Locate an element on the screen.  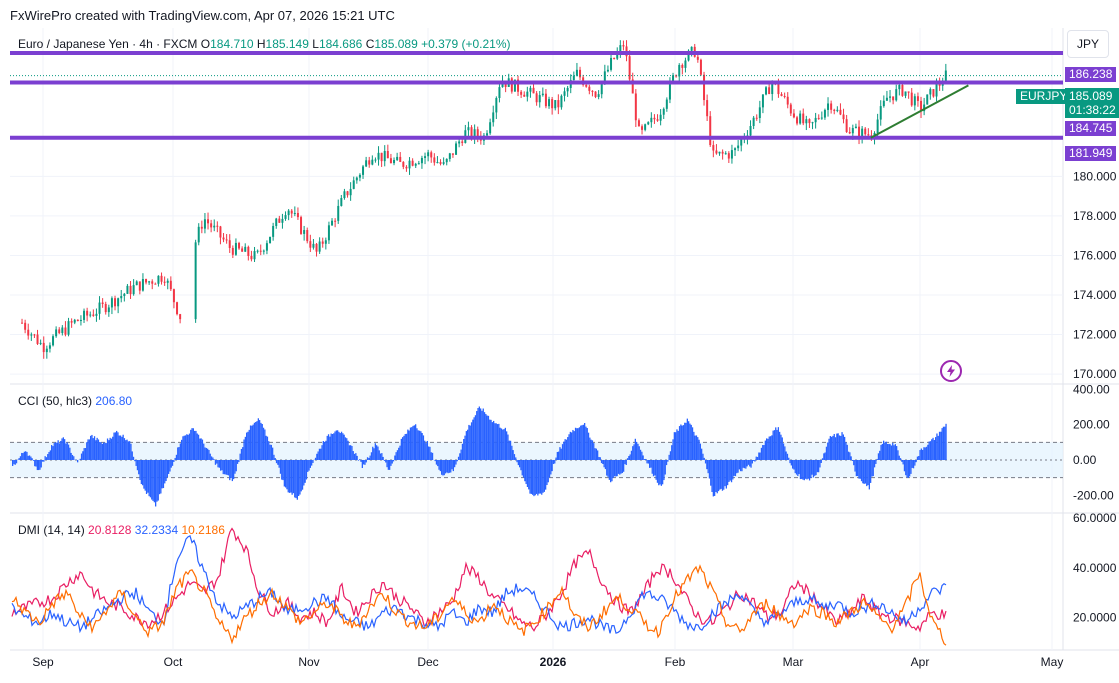
low-value: 184.686 is located at coordinates (340, 44).